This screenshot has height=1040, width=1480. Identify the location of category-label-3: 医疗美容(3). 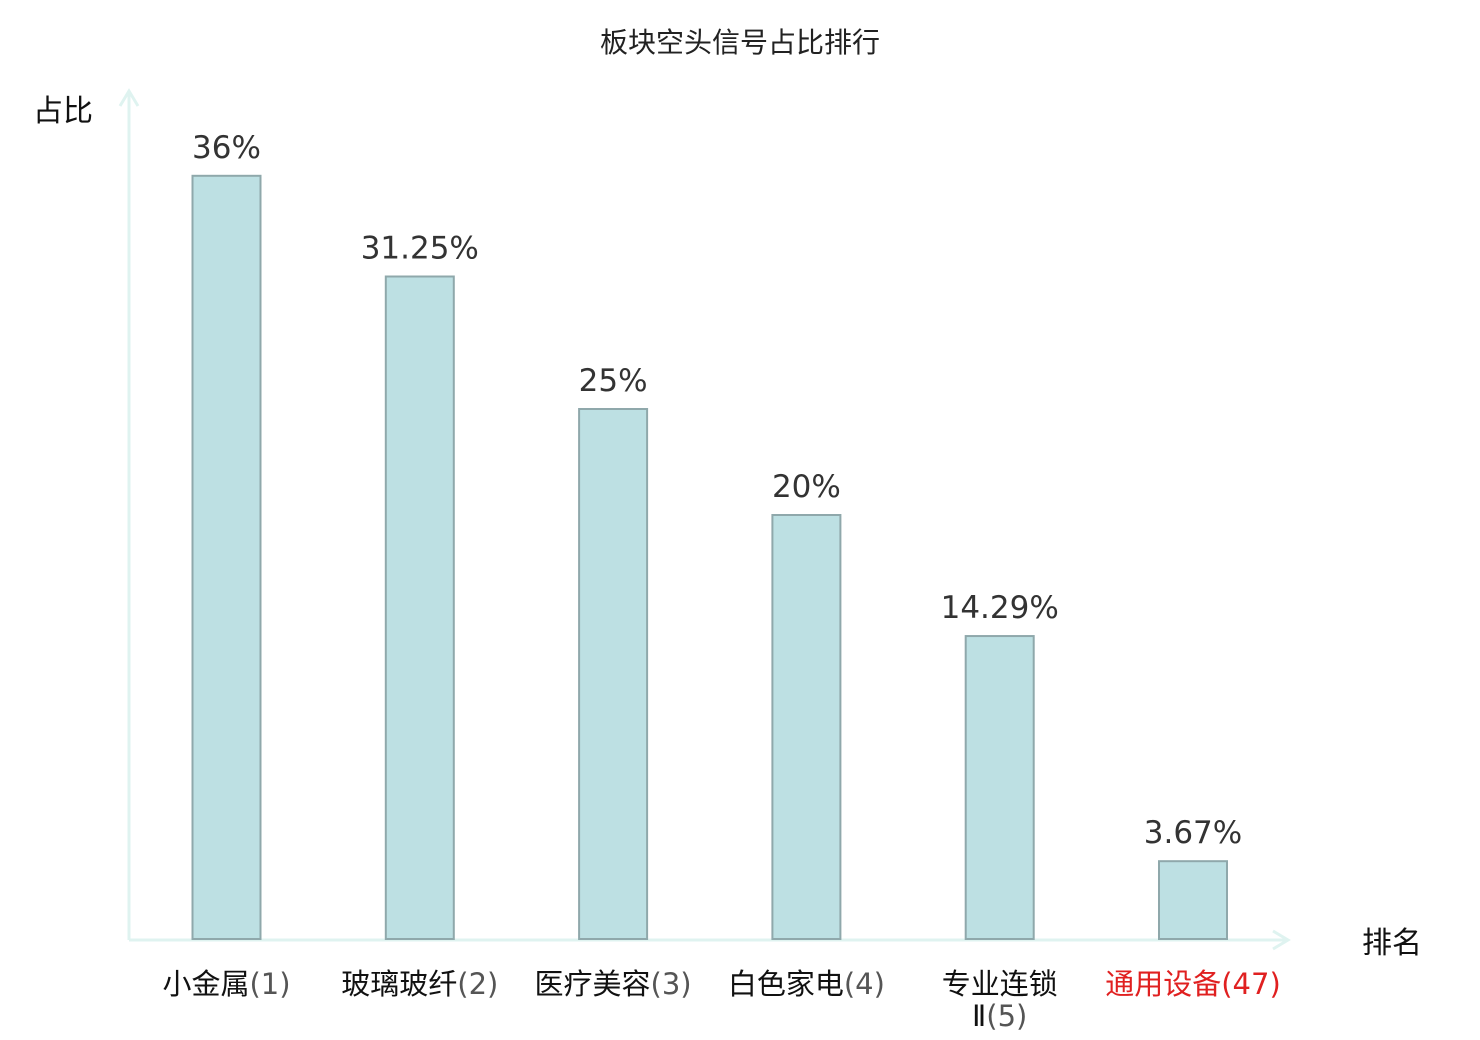
(613, 984).